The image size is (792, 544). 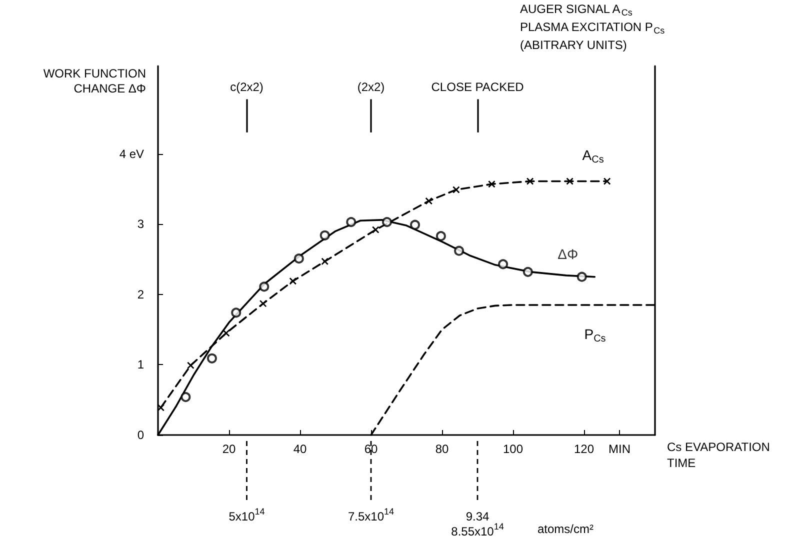 What do you see at coordinates (371, 449) in the screenshot?
I see `x-tick-label: 60` at bounding box center [371, 449].